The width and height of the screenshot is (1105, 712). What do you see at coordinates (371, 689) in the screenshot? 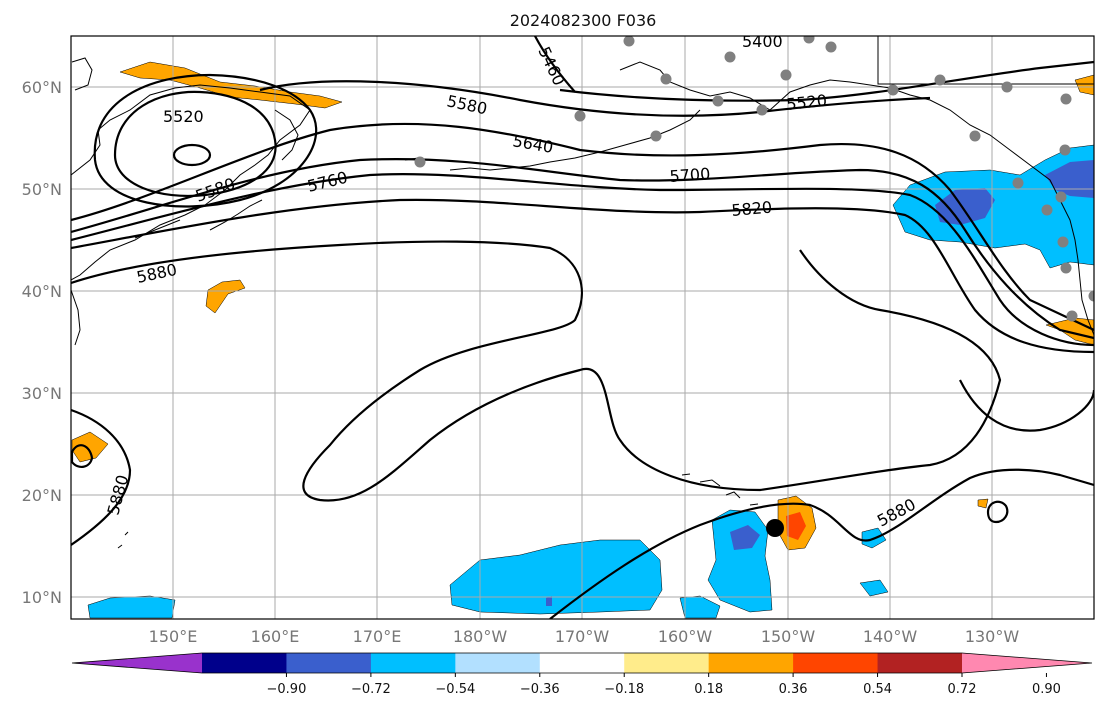
I see `colorbar-tick-label: −0.72` at bounding box center [371, 689].